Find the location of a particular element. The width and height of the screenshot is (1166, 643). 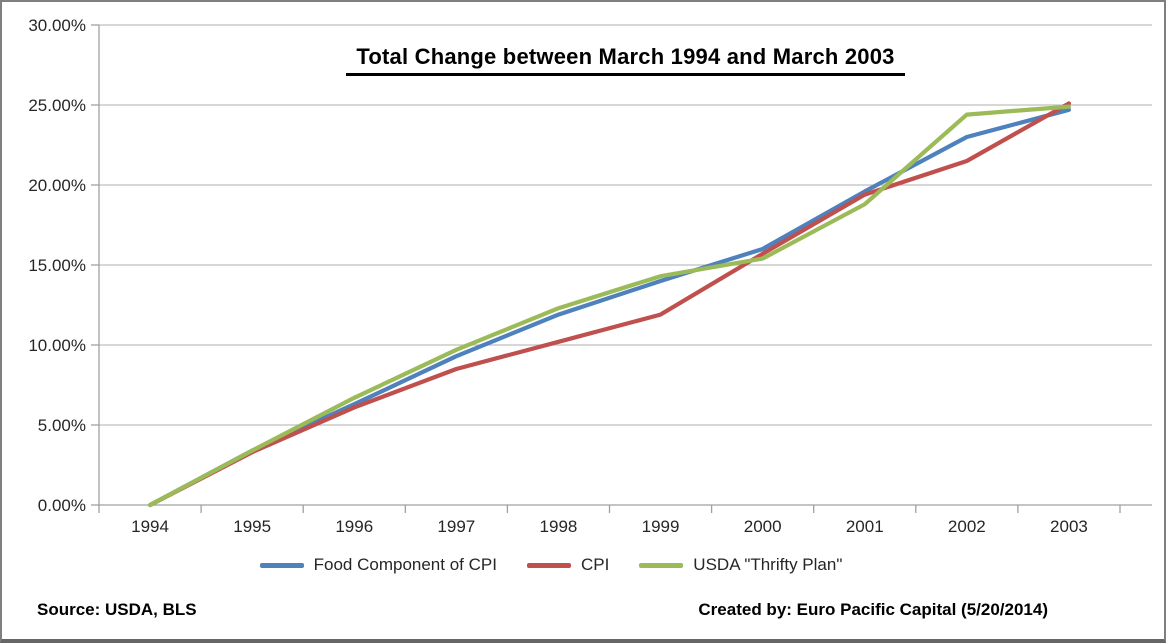

legend-item-thrifty-plan: USDA "Thrifty Plan" is located at coordinates (740, 565).